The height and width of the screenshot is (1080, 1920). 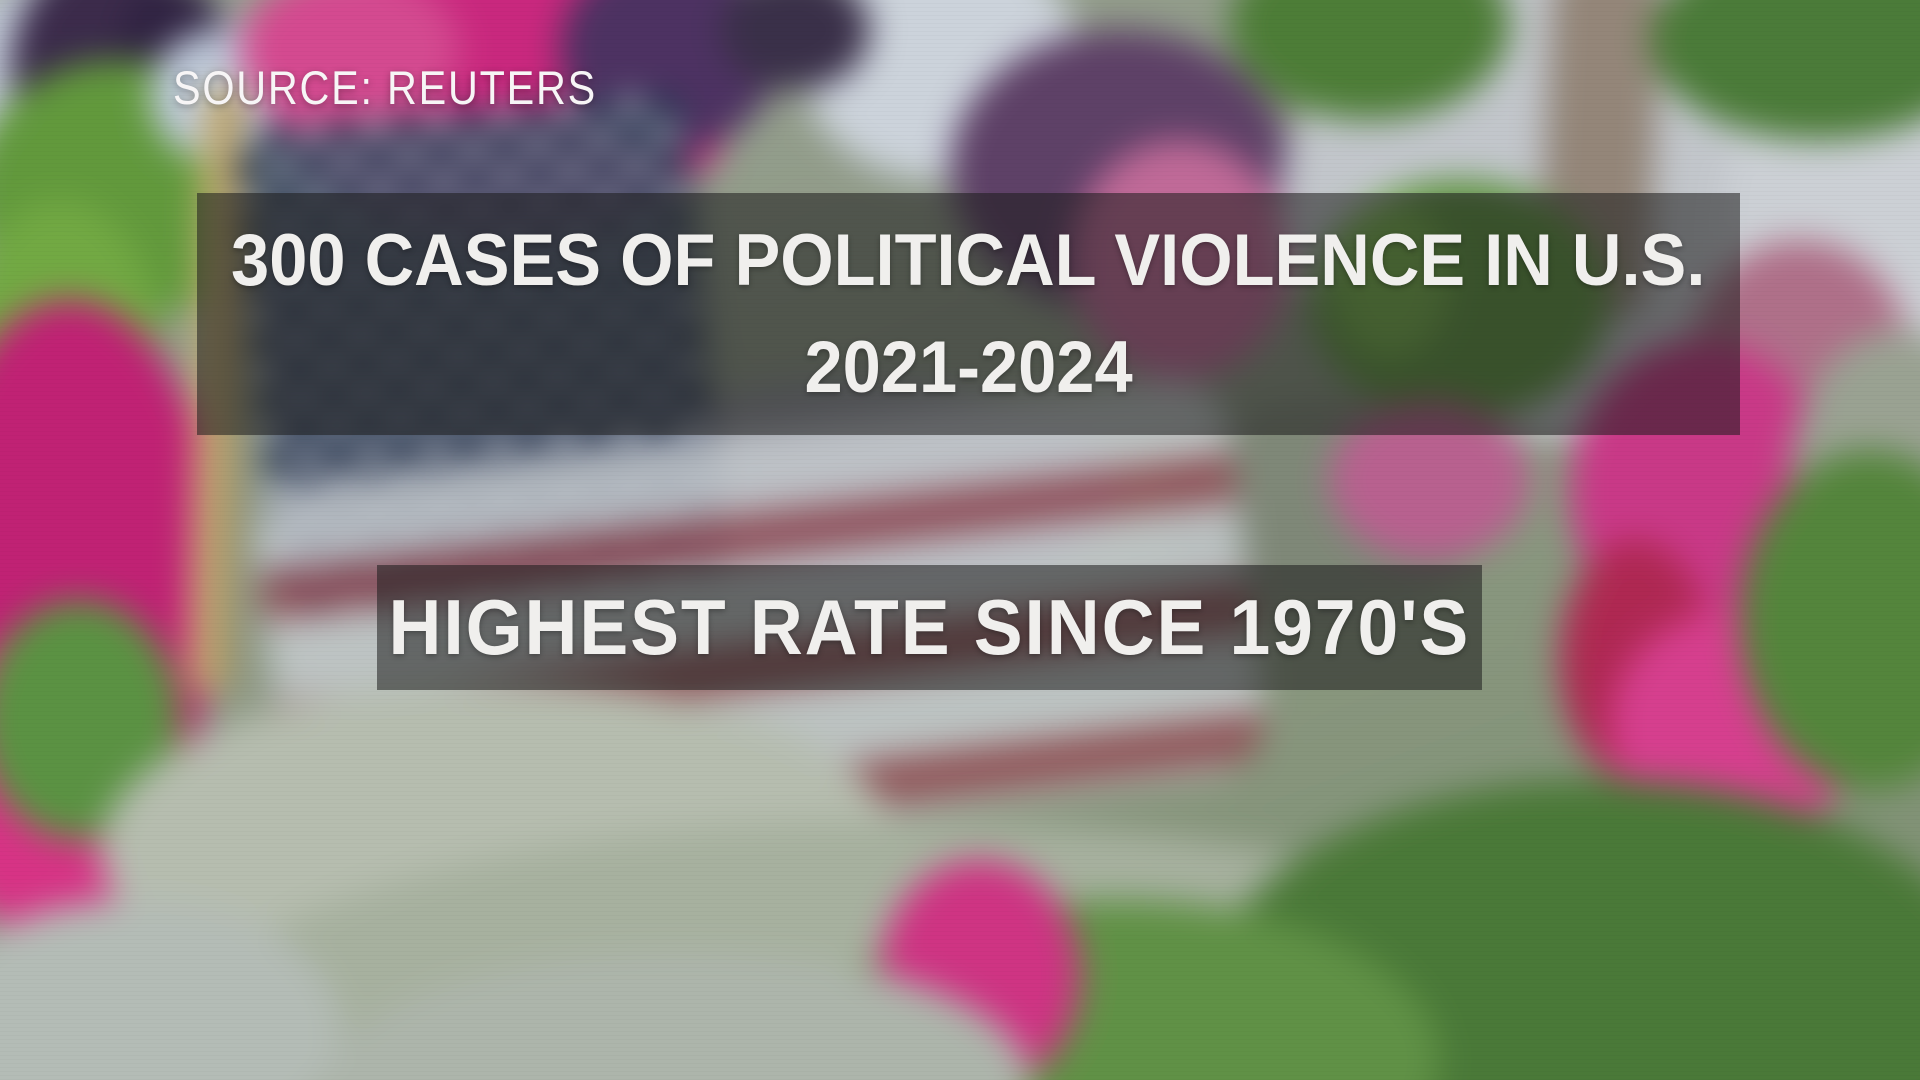 I want to click on headline-line-1: 300 CASES OF POLITICAL VIOLENCE IN U.S., so click(x=968, y=260).